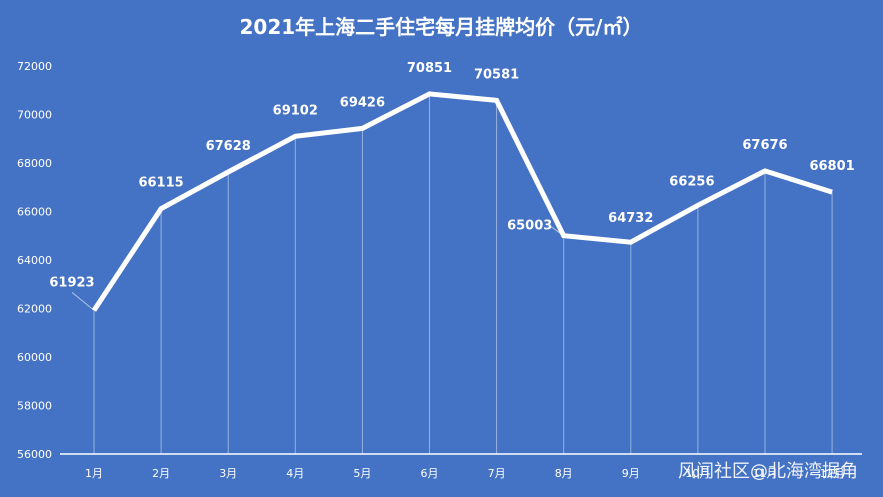  What do you see at coordinates (295, 110) in the screenshot?
I see `data-label: 69102` at bounding box center [295, 110].